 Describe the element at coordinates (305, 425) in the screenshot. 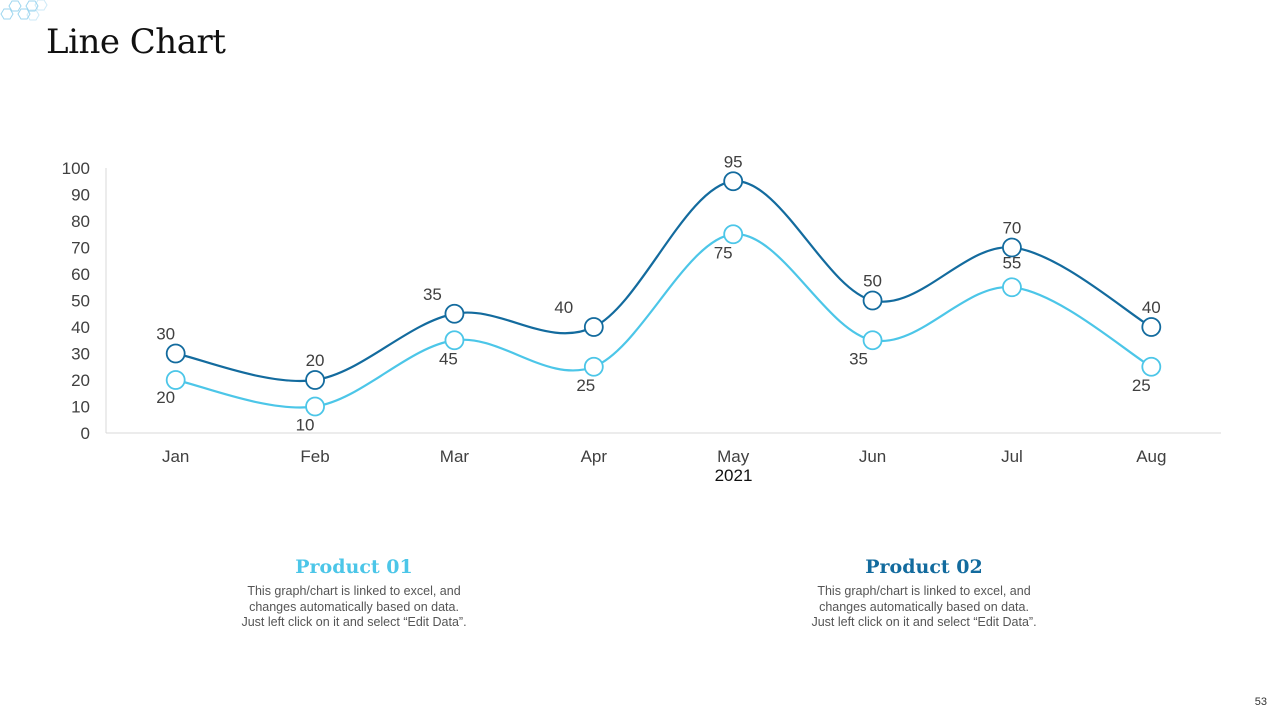

I see `data-label: 10` at that location.